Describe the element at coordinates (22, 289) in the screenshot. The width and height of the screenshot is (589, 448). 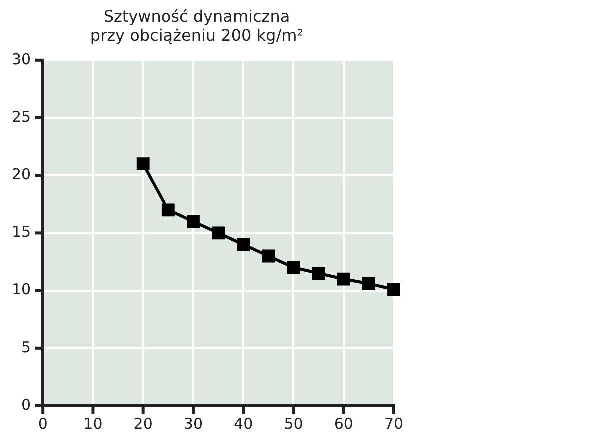
I see `y-tick-label: 10` at that location.